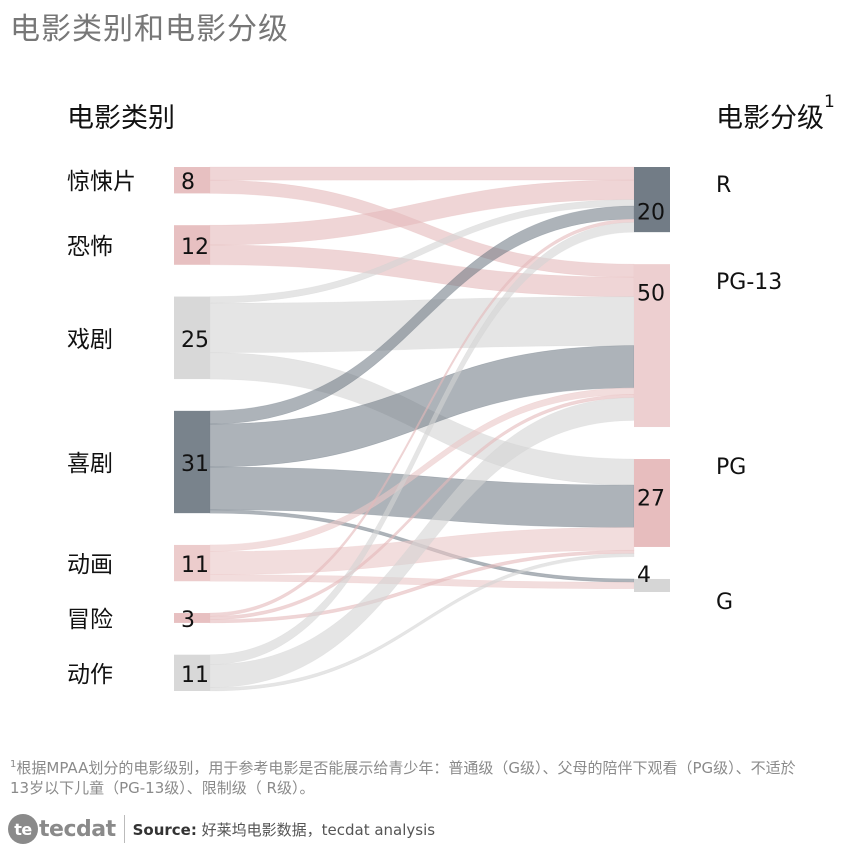 The width and height of the screenshot is (862, 849). Describe the element at coordinates (124, 829) in the screenshot. I see `footer-divider` at that location.